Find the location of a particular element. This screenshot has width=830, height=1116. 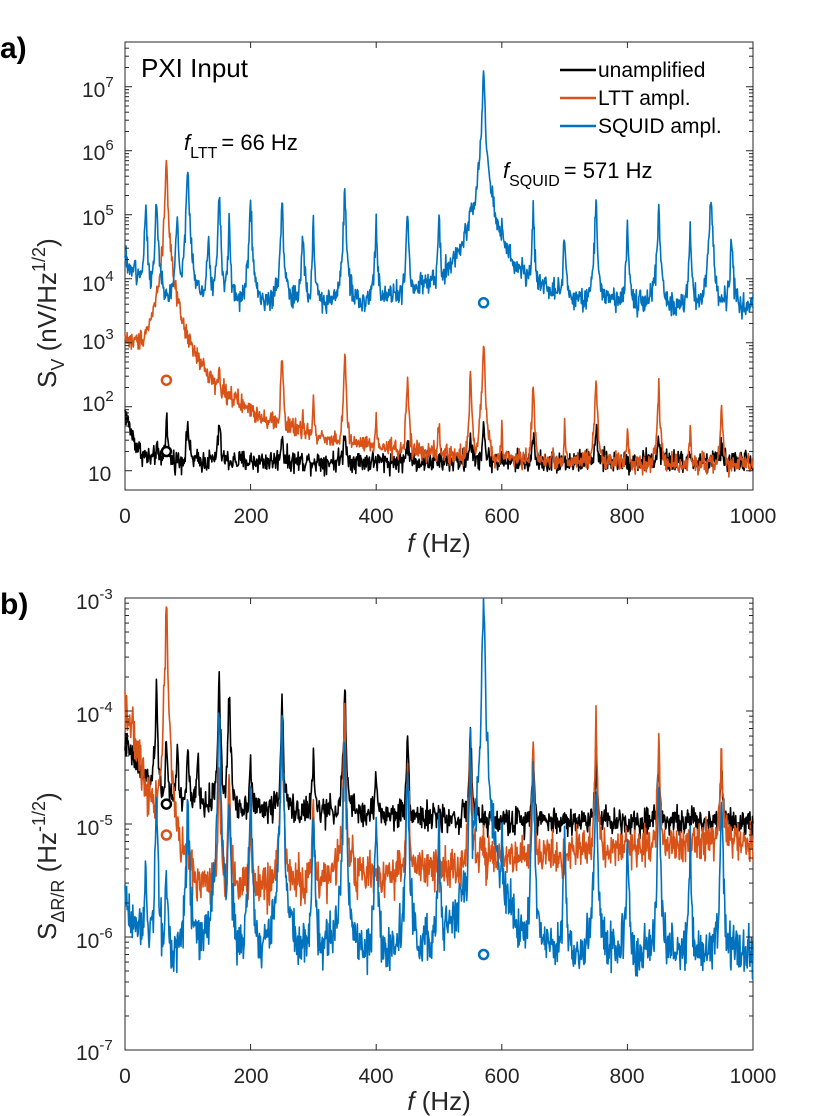

legend-label-unamplified: unamplified is located at coordinates (651, 70).